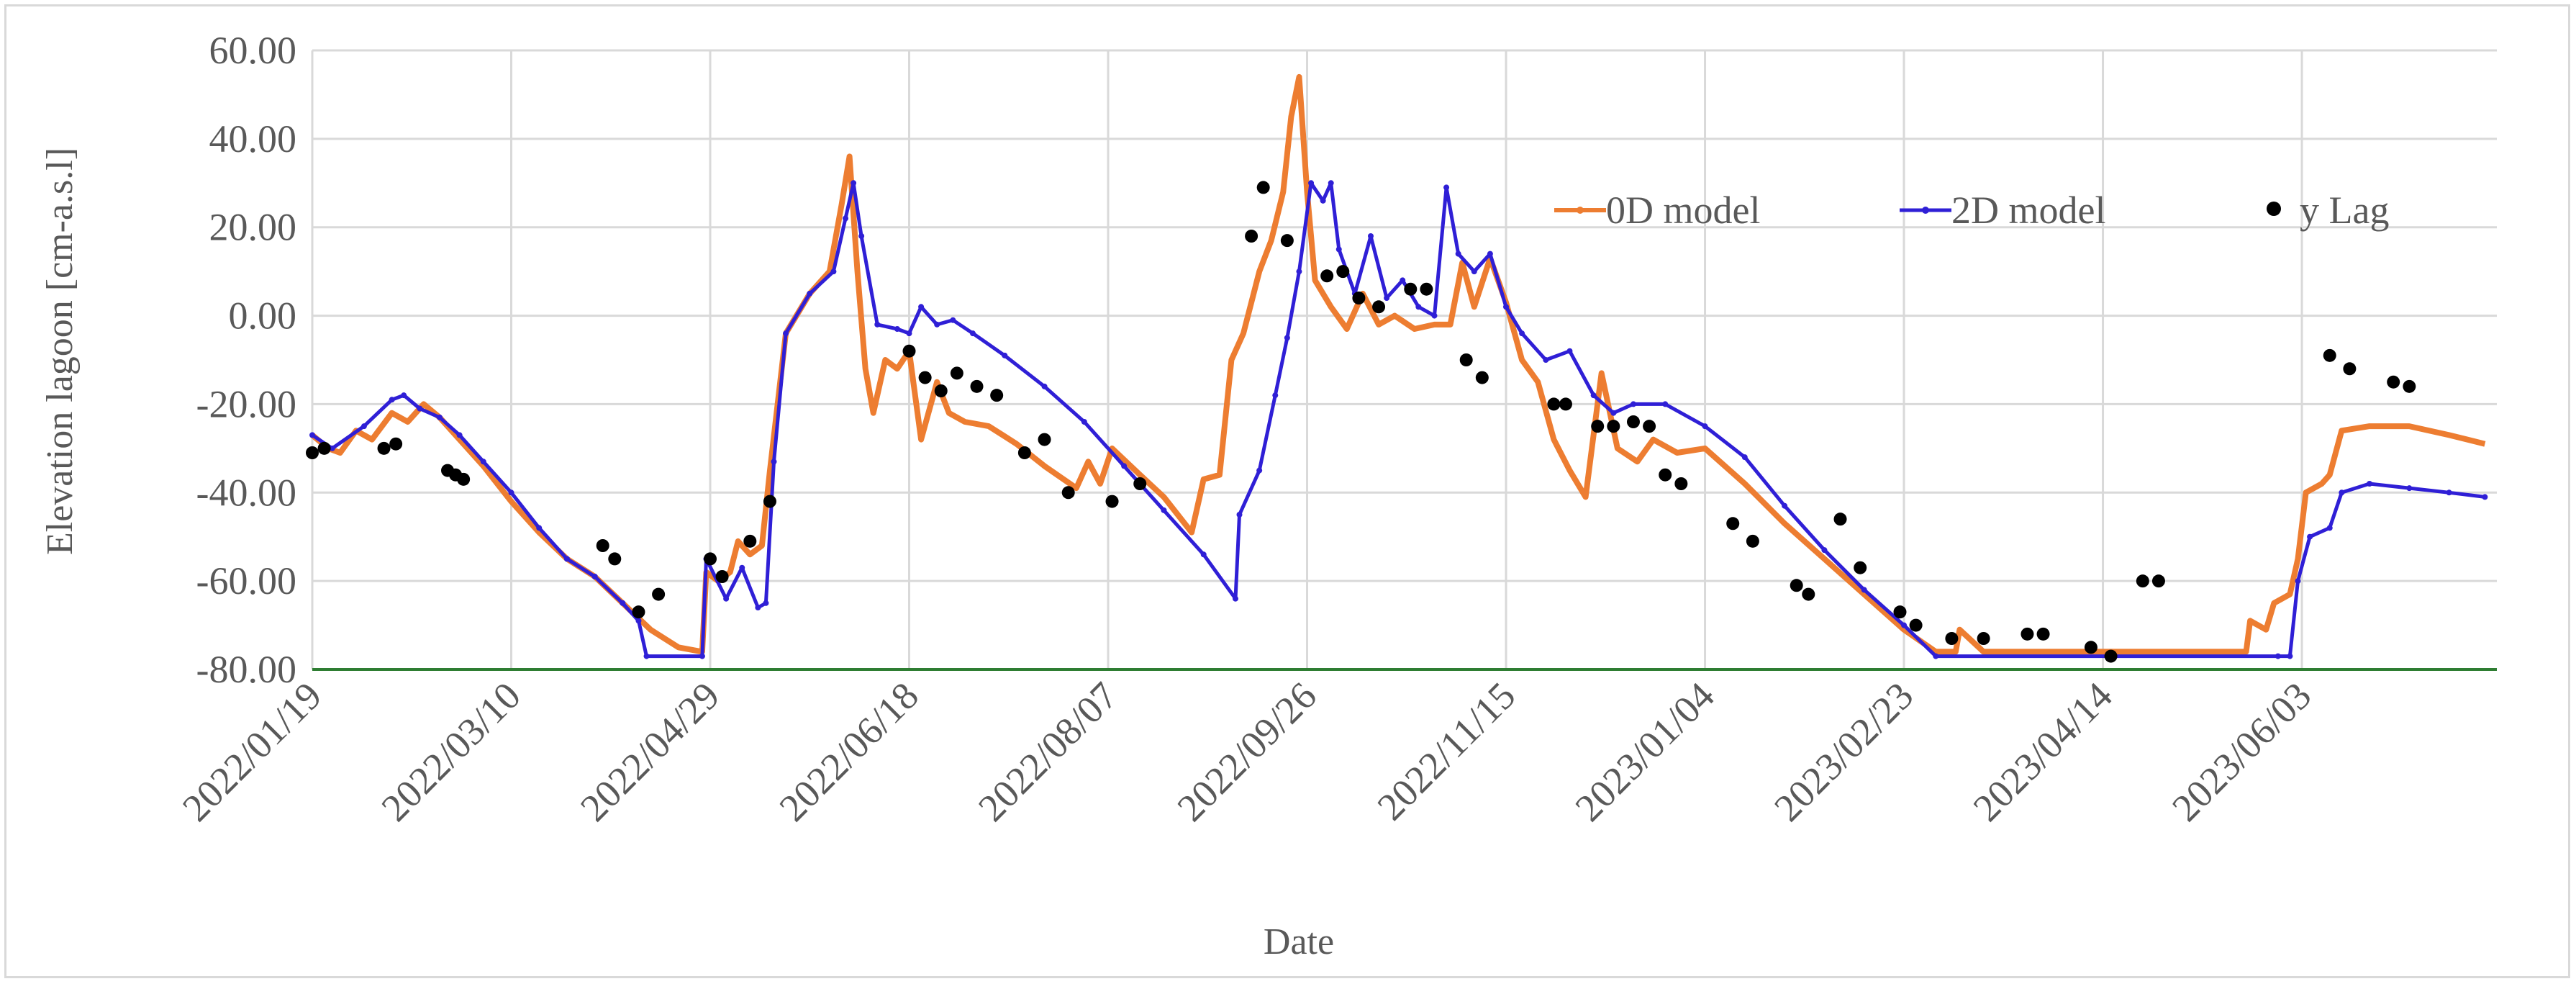 The width and height of the screenshot is (2576, 984). I want to click on legend-item-0d-model: 0D model, so click(1657, 210).